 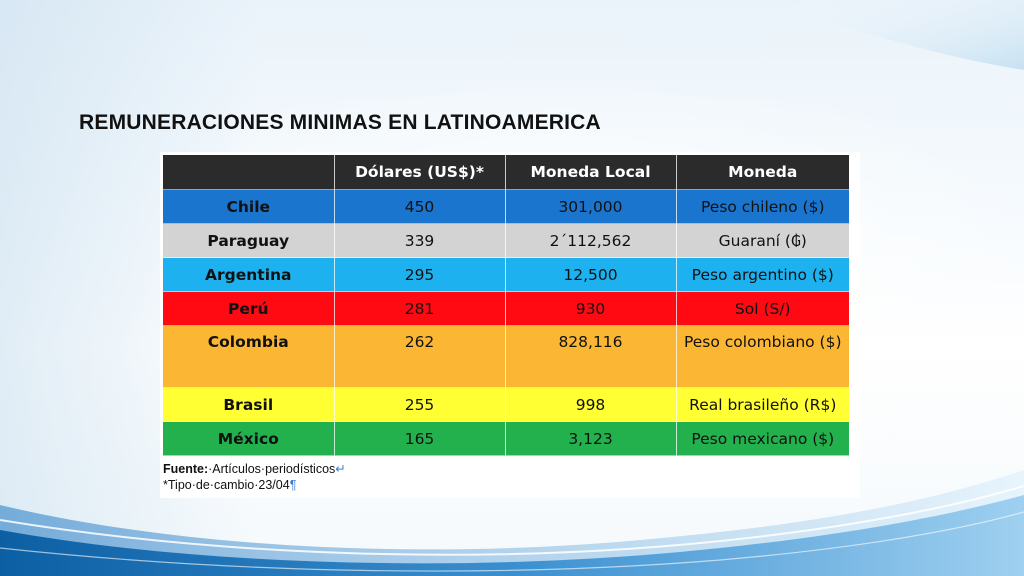 I want to click on local-amount-cell: 12,500, so click(x=591, y=274).